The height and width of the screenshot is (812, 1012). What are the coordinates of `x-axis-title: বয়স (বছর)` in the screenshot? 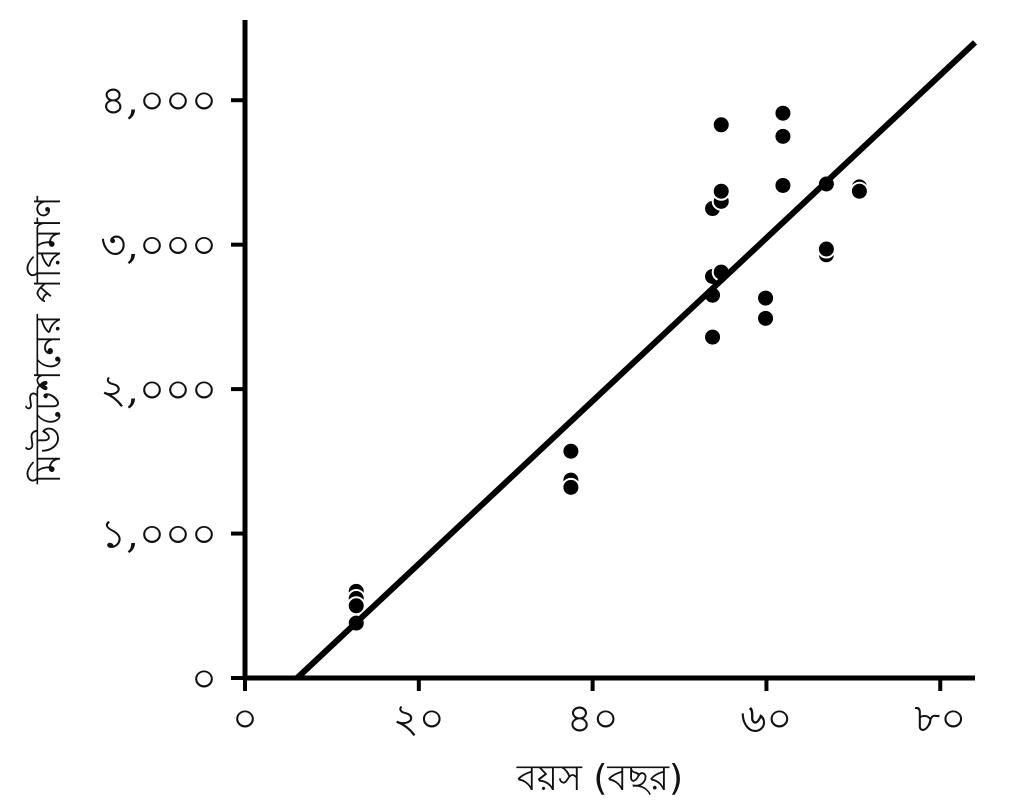 It's located at (599, 778).